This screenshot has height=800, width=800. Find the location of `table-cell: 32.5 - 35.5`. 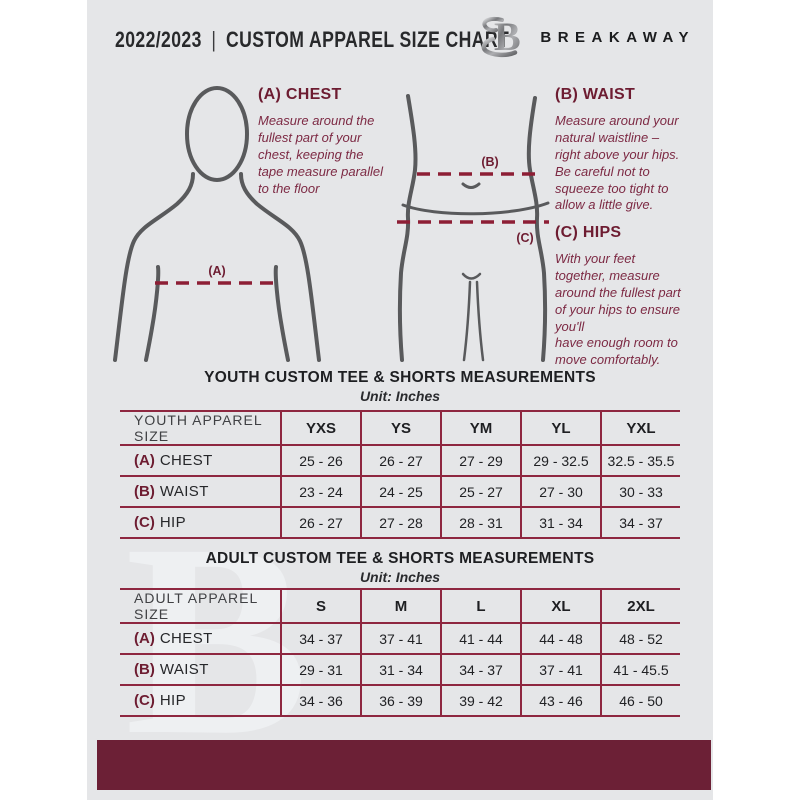

table-cell: 32.5 - 35.5 is located at coordinates (640, 460).